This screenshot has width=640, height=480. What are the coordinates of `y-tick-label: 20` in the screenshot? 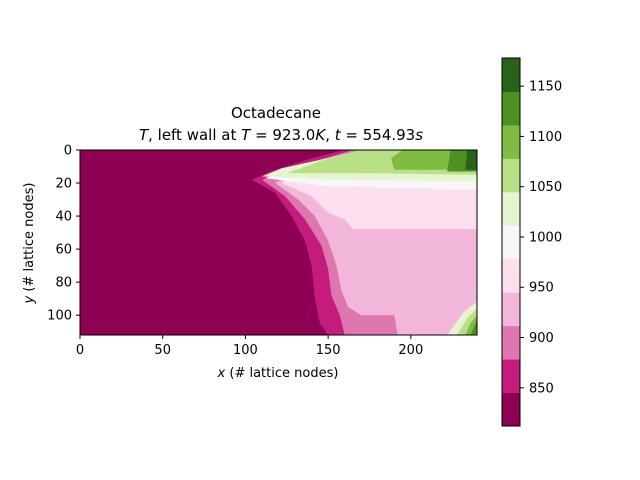 It's located at (63, 184).